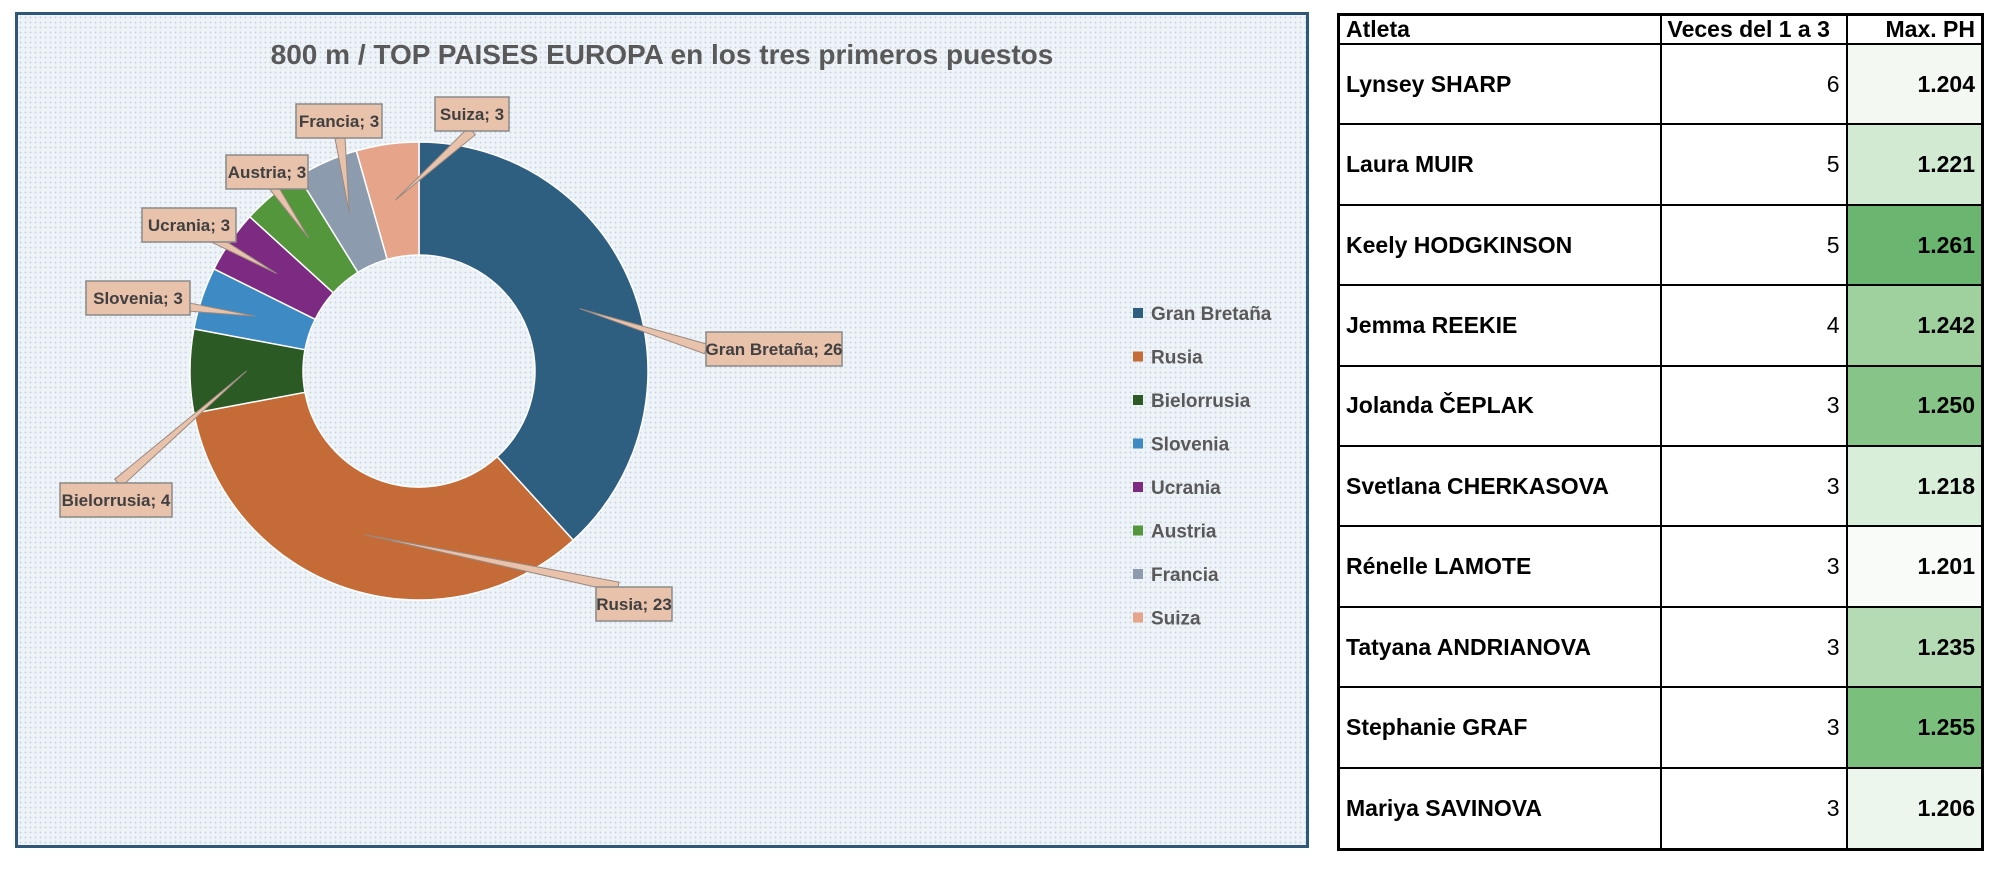 The width and height of the screenshot is (1992, 870). What do you see at coordinates (1914, 647) in the screenshot?
I see `max-ph-value: 1.235` at bounding box center [1914, 647].